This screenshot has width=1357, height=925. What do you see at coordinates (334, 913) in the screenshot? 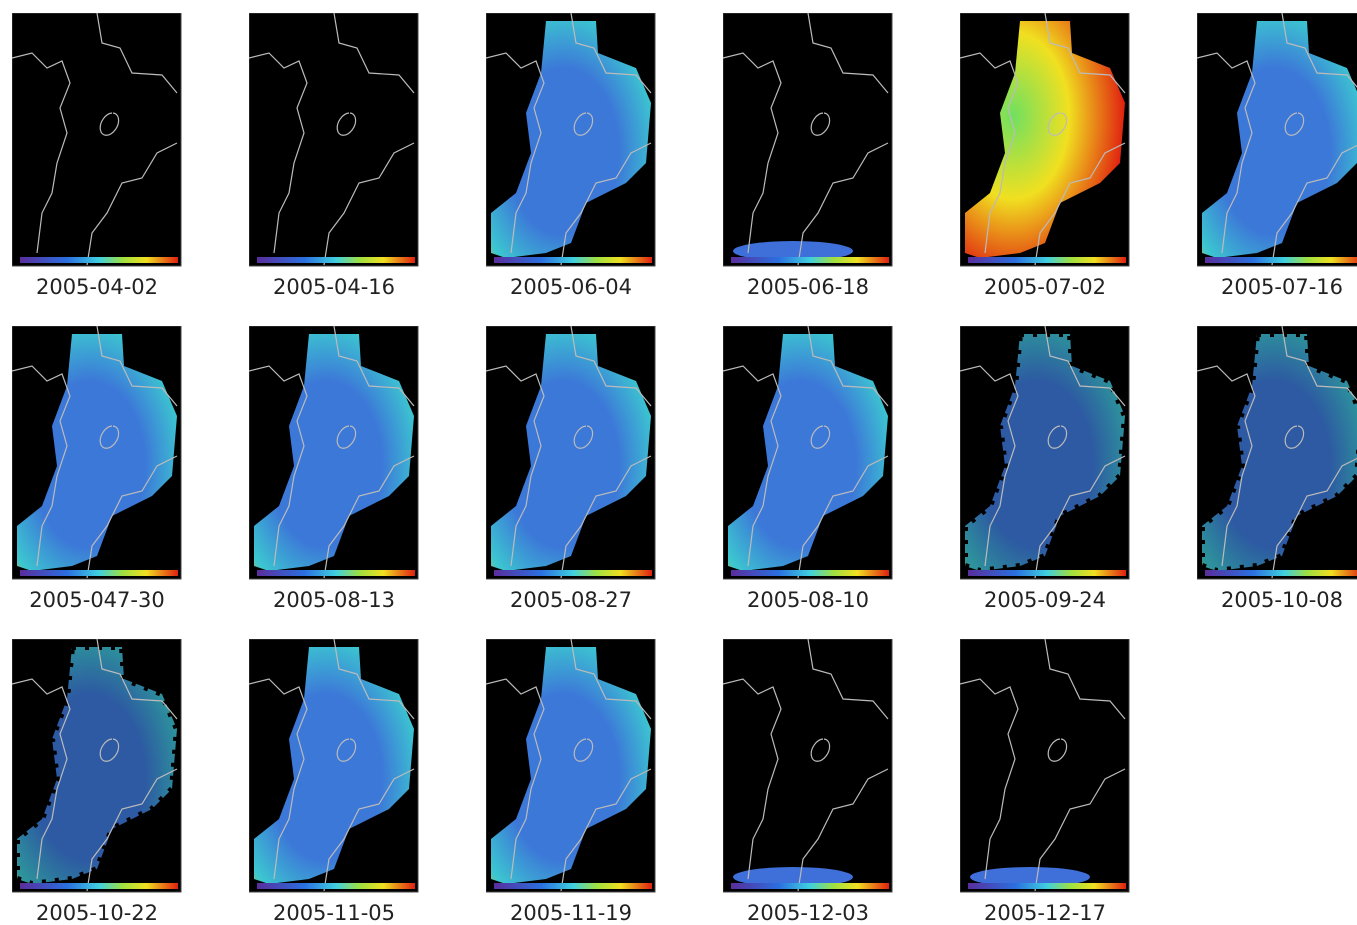
I see `caption: 2005-11-05` at bounding box center [334, 913].